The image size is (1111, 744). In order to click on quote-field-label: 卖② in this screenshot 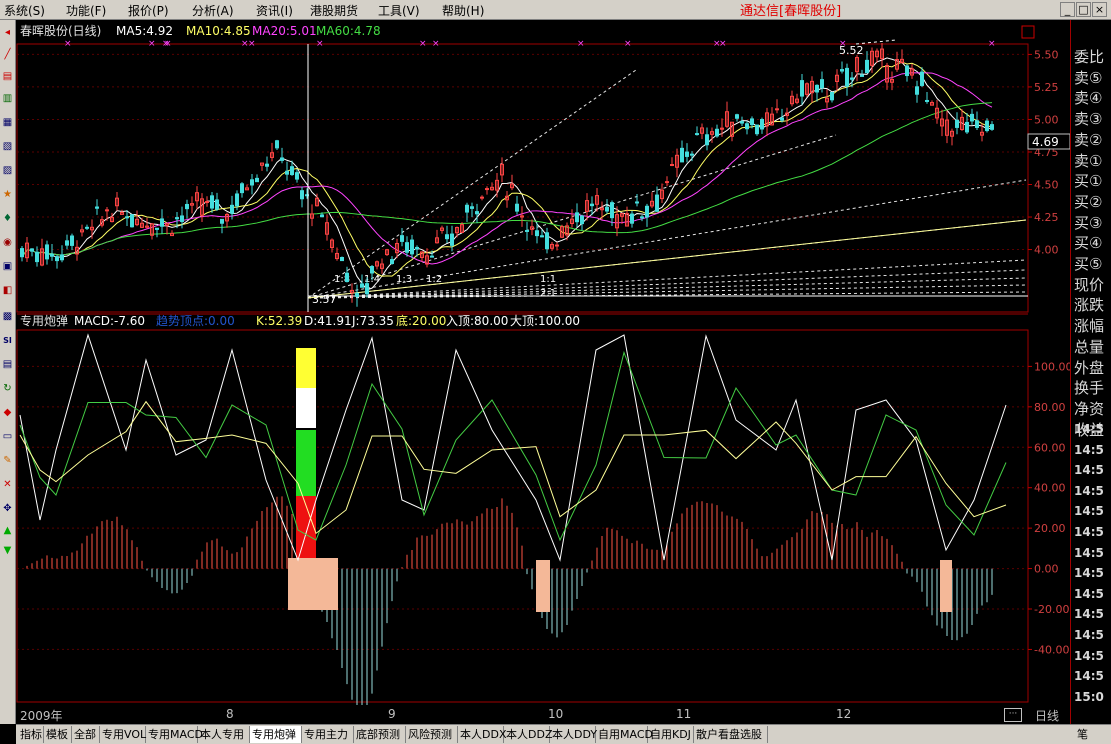, I will do `click(1088, 139)`.